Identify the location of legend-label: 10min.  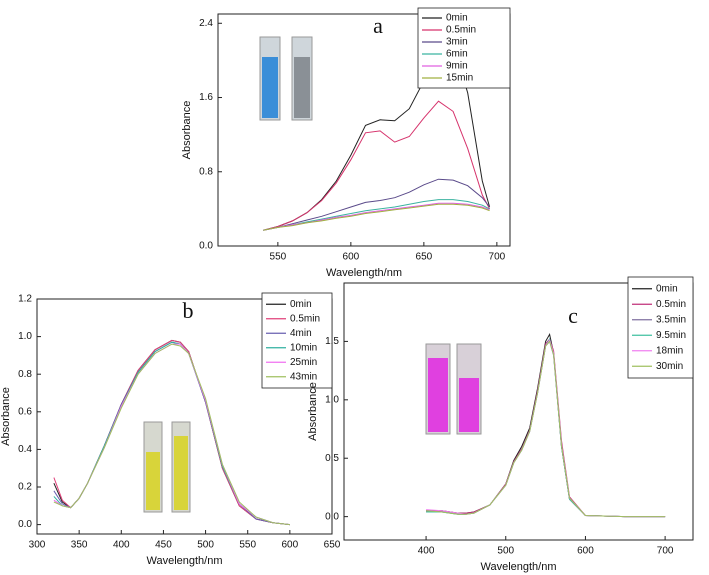
(303, 347).